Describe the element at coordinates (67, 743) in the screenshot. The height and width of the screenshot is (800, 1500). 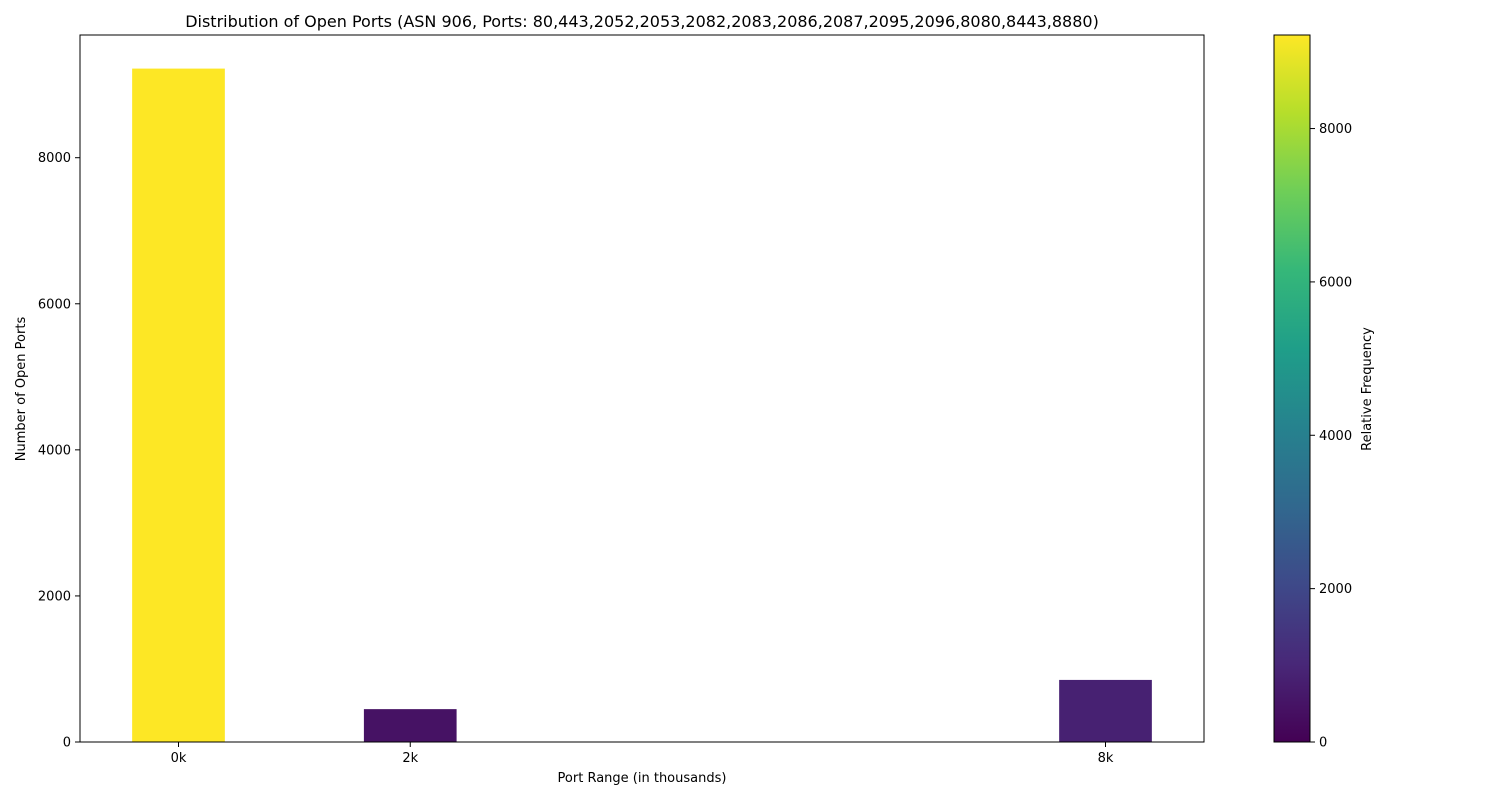
I see `y-tick-label: 0` at that location.